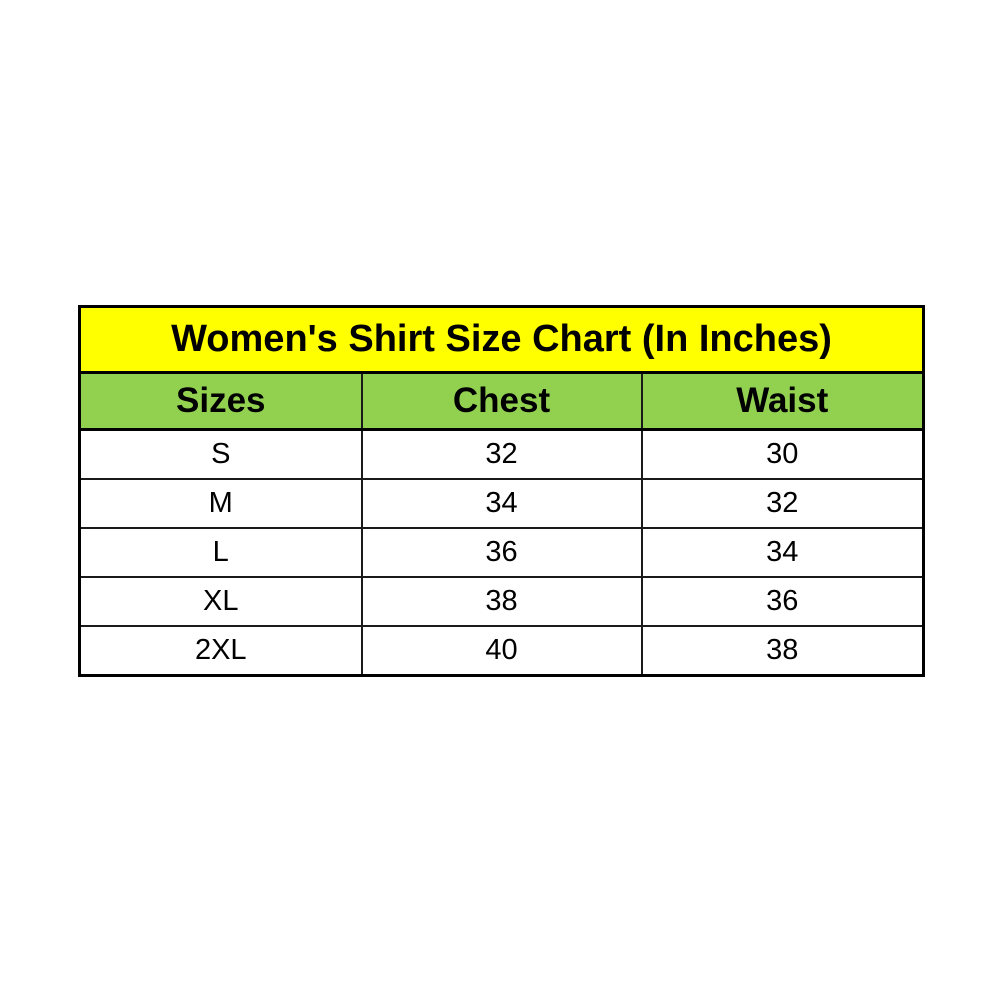 The height and width of the screenshot is (1000, 1000). Describe the element at coordinates (782, 454) in the screenshot. I see `waist-cell: 30` at that location.